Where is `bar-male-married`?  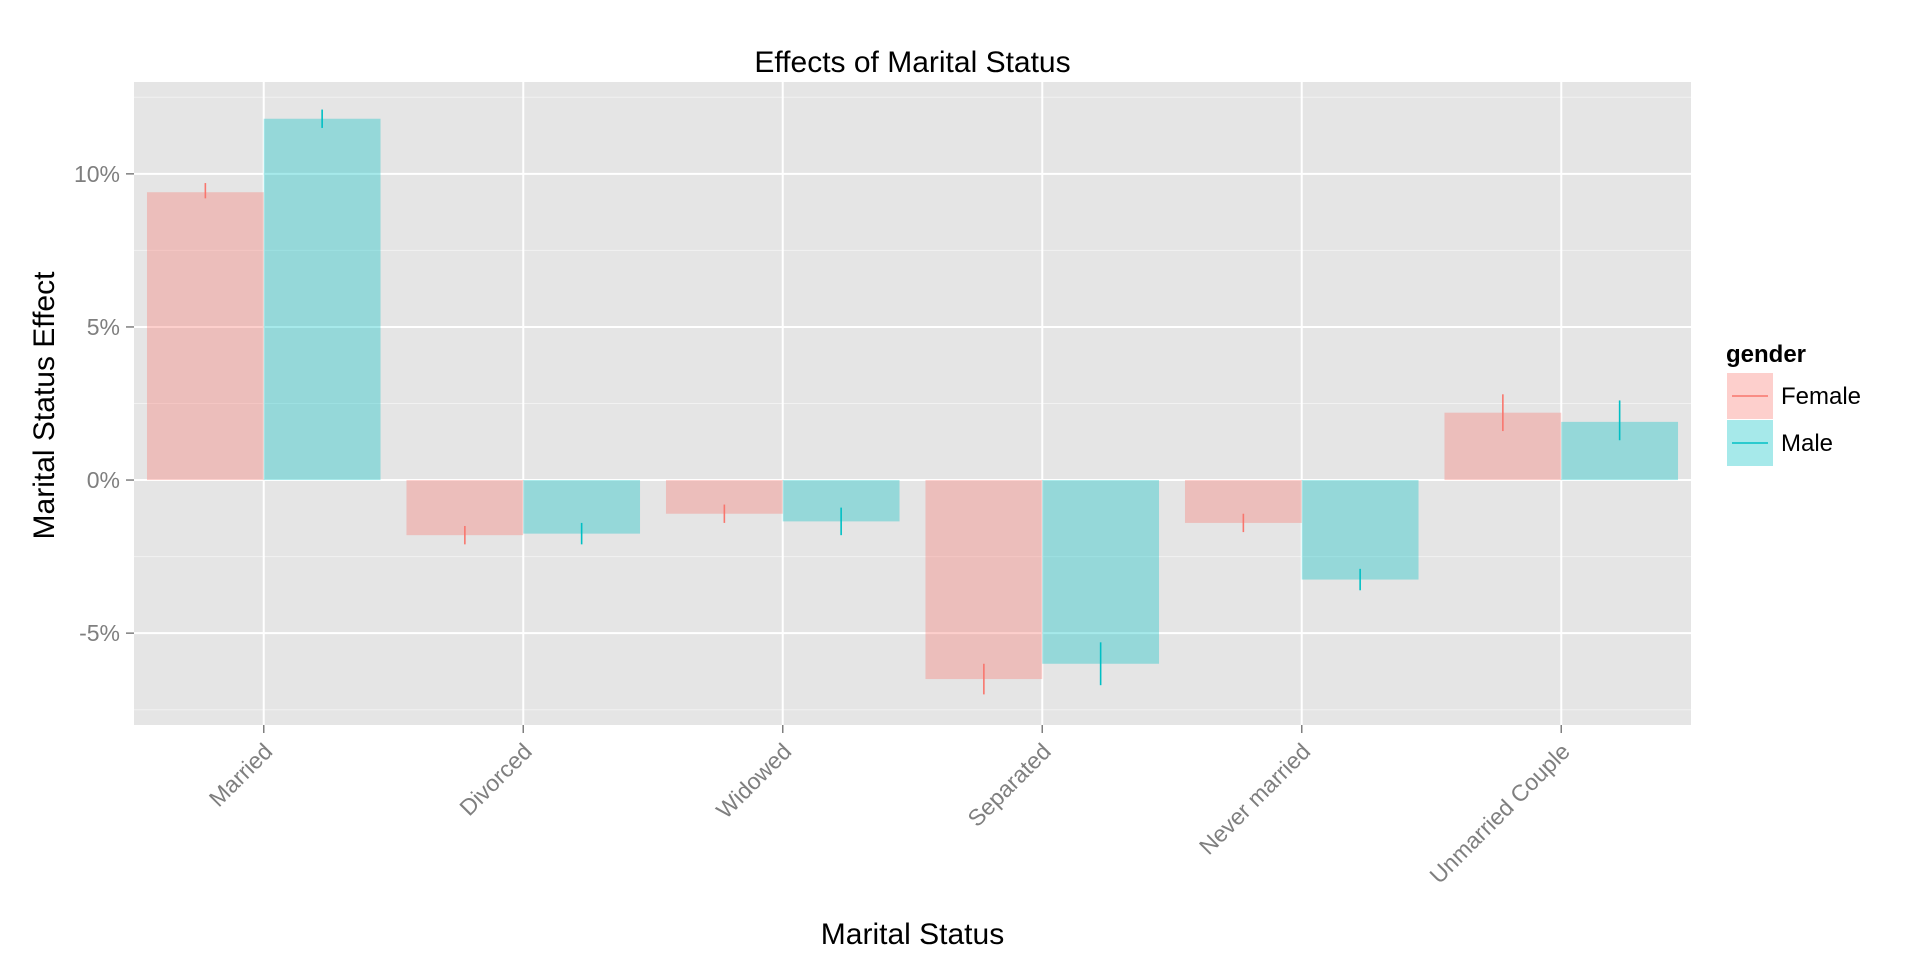
bar-male-married is located at coordinates (322, 299).